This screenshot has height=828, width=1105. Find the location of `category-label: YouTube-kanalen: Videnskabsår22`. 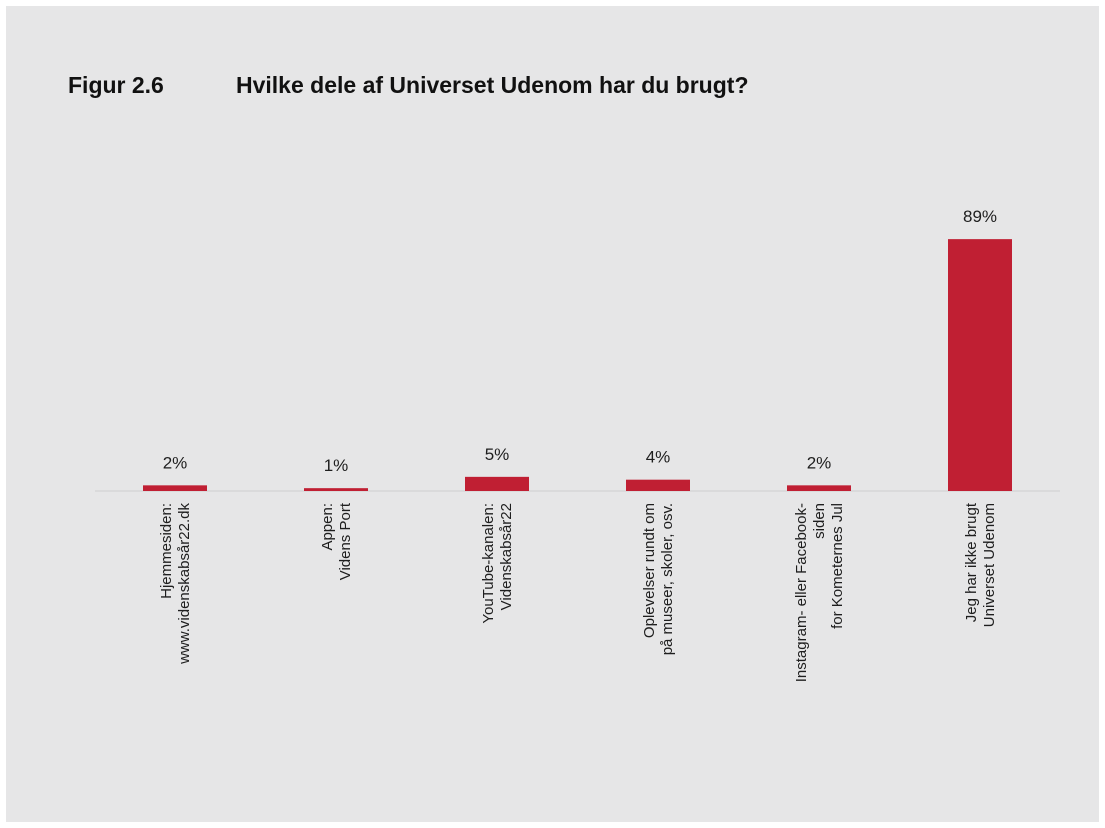

category-label: YouTube-kanalen: Videnskabsår22 is located at coordinates (497, 563).